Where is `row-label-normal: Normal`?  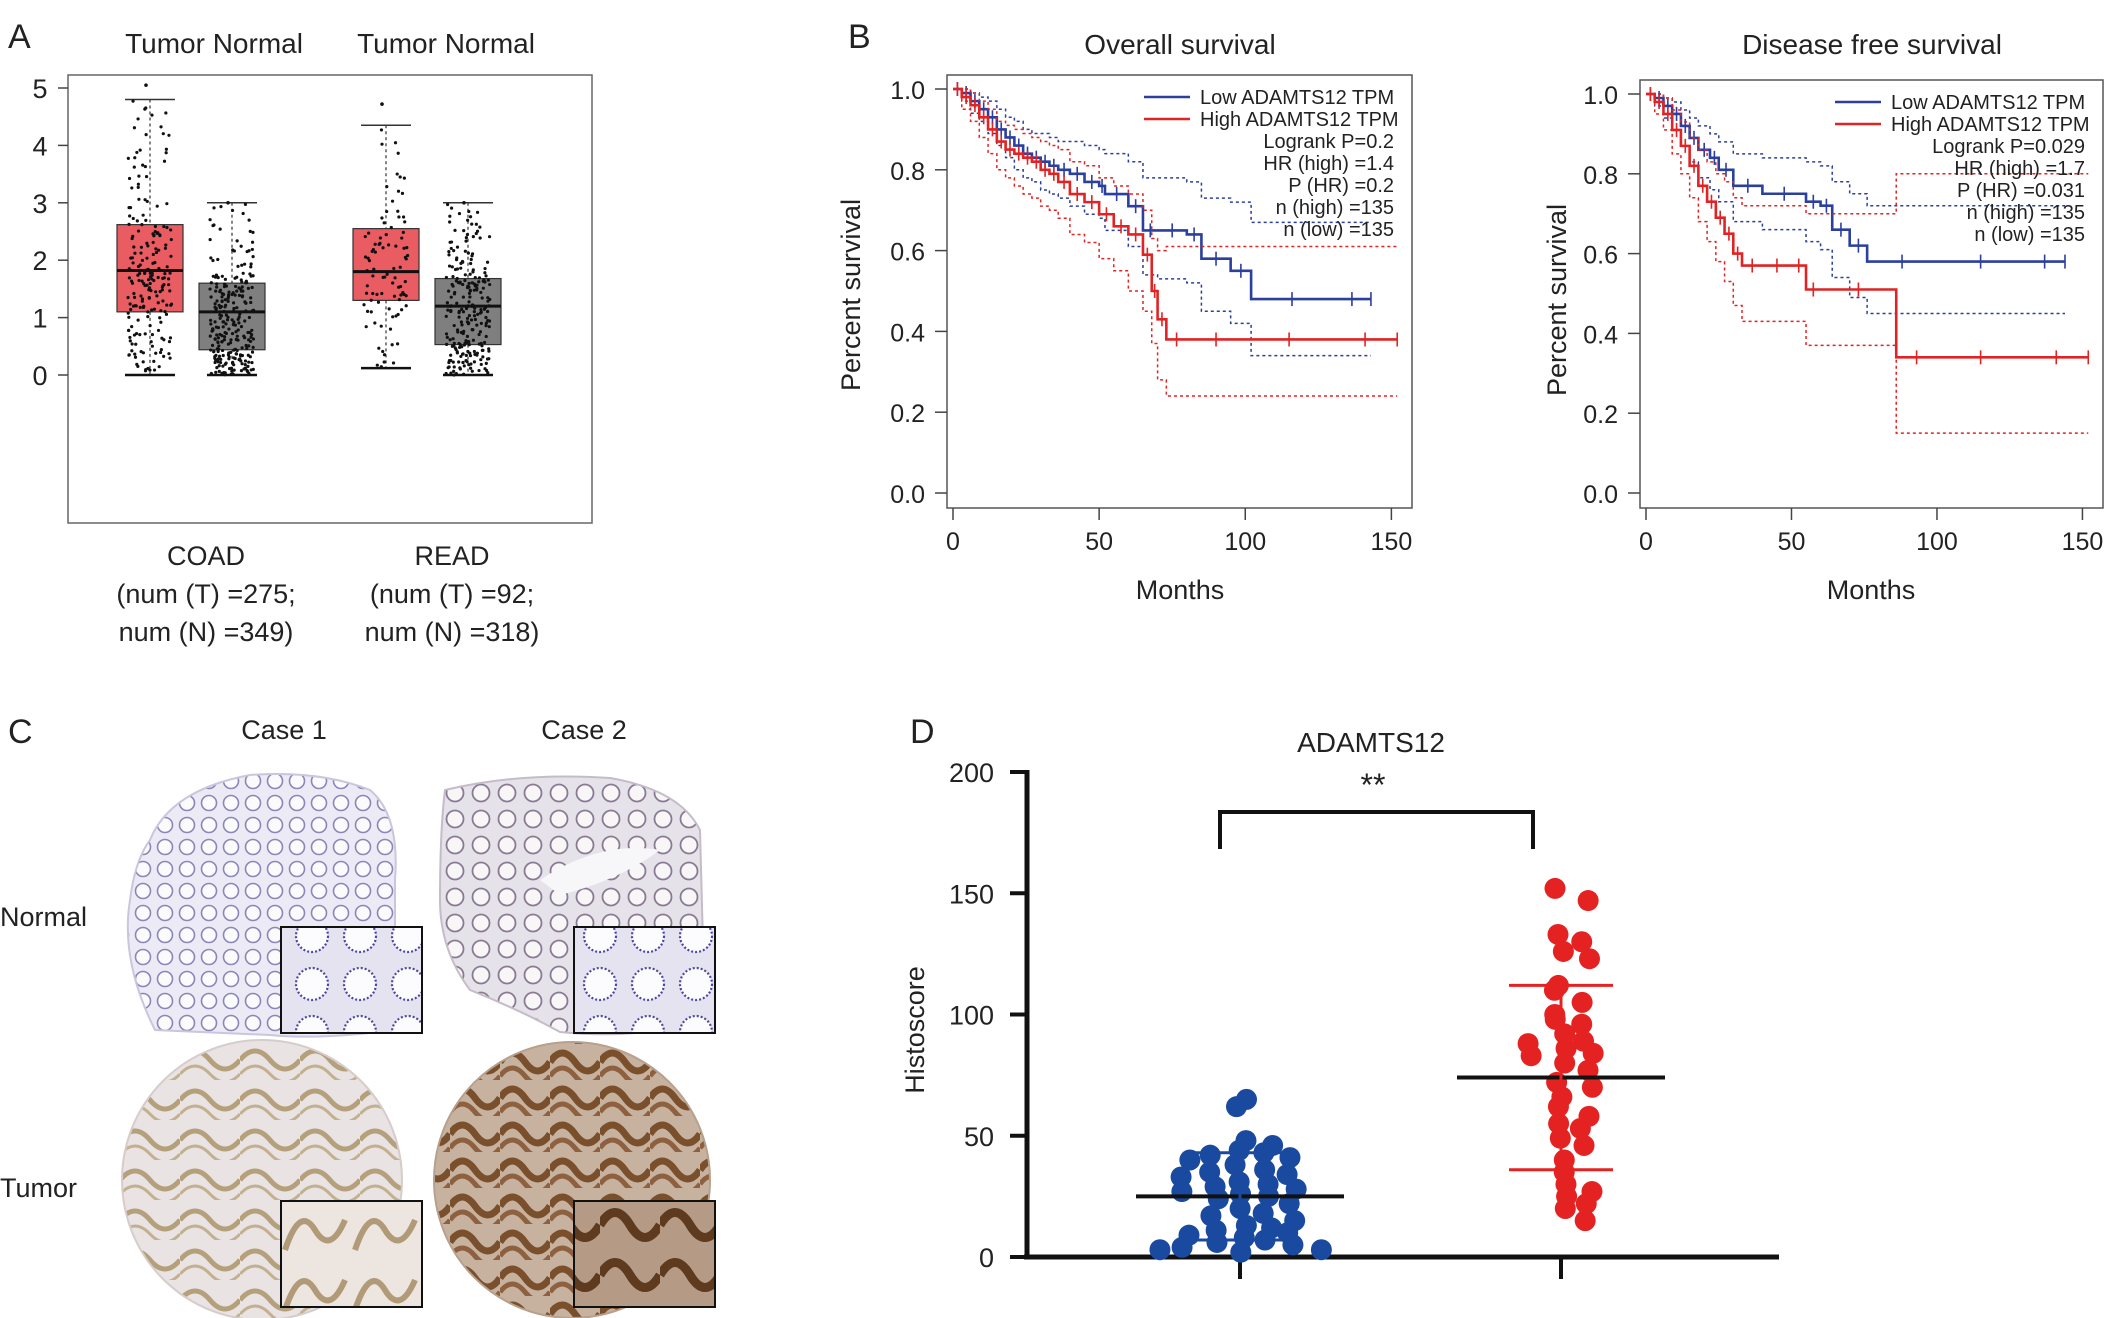
row-label-normal: Normal is located at coordinates (43, 917).